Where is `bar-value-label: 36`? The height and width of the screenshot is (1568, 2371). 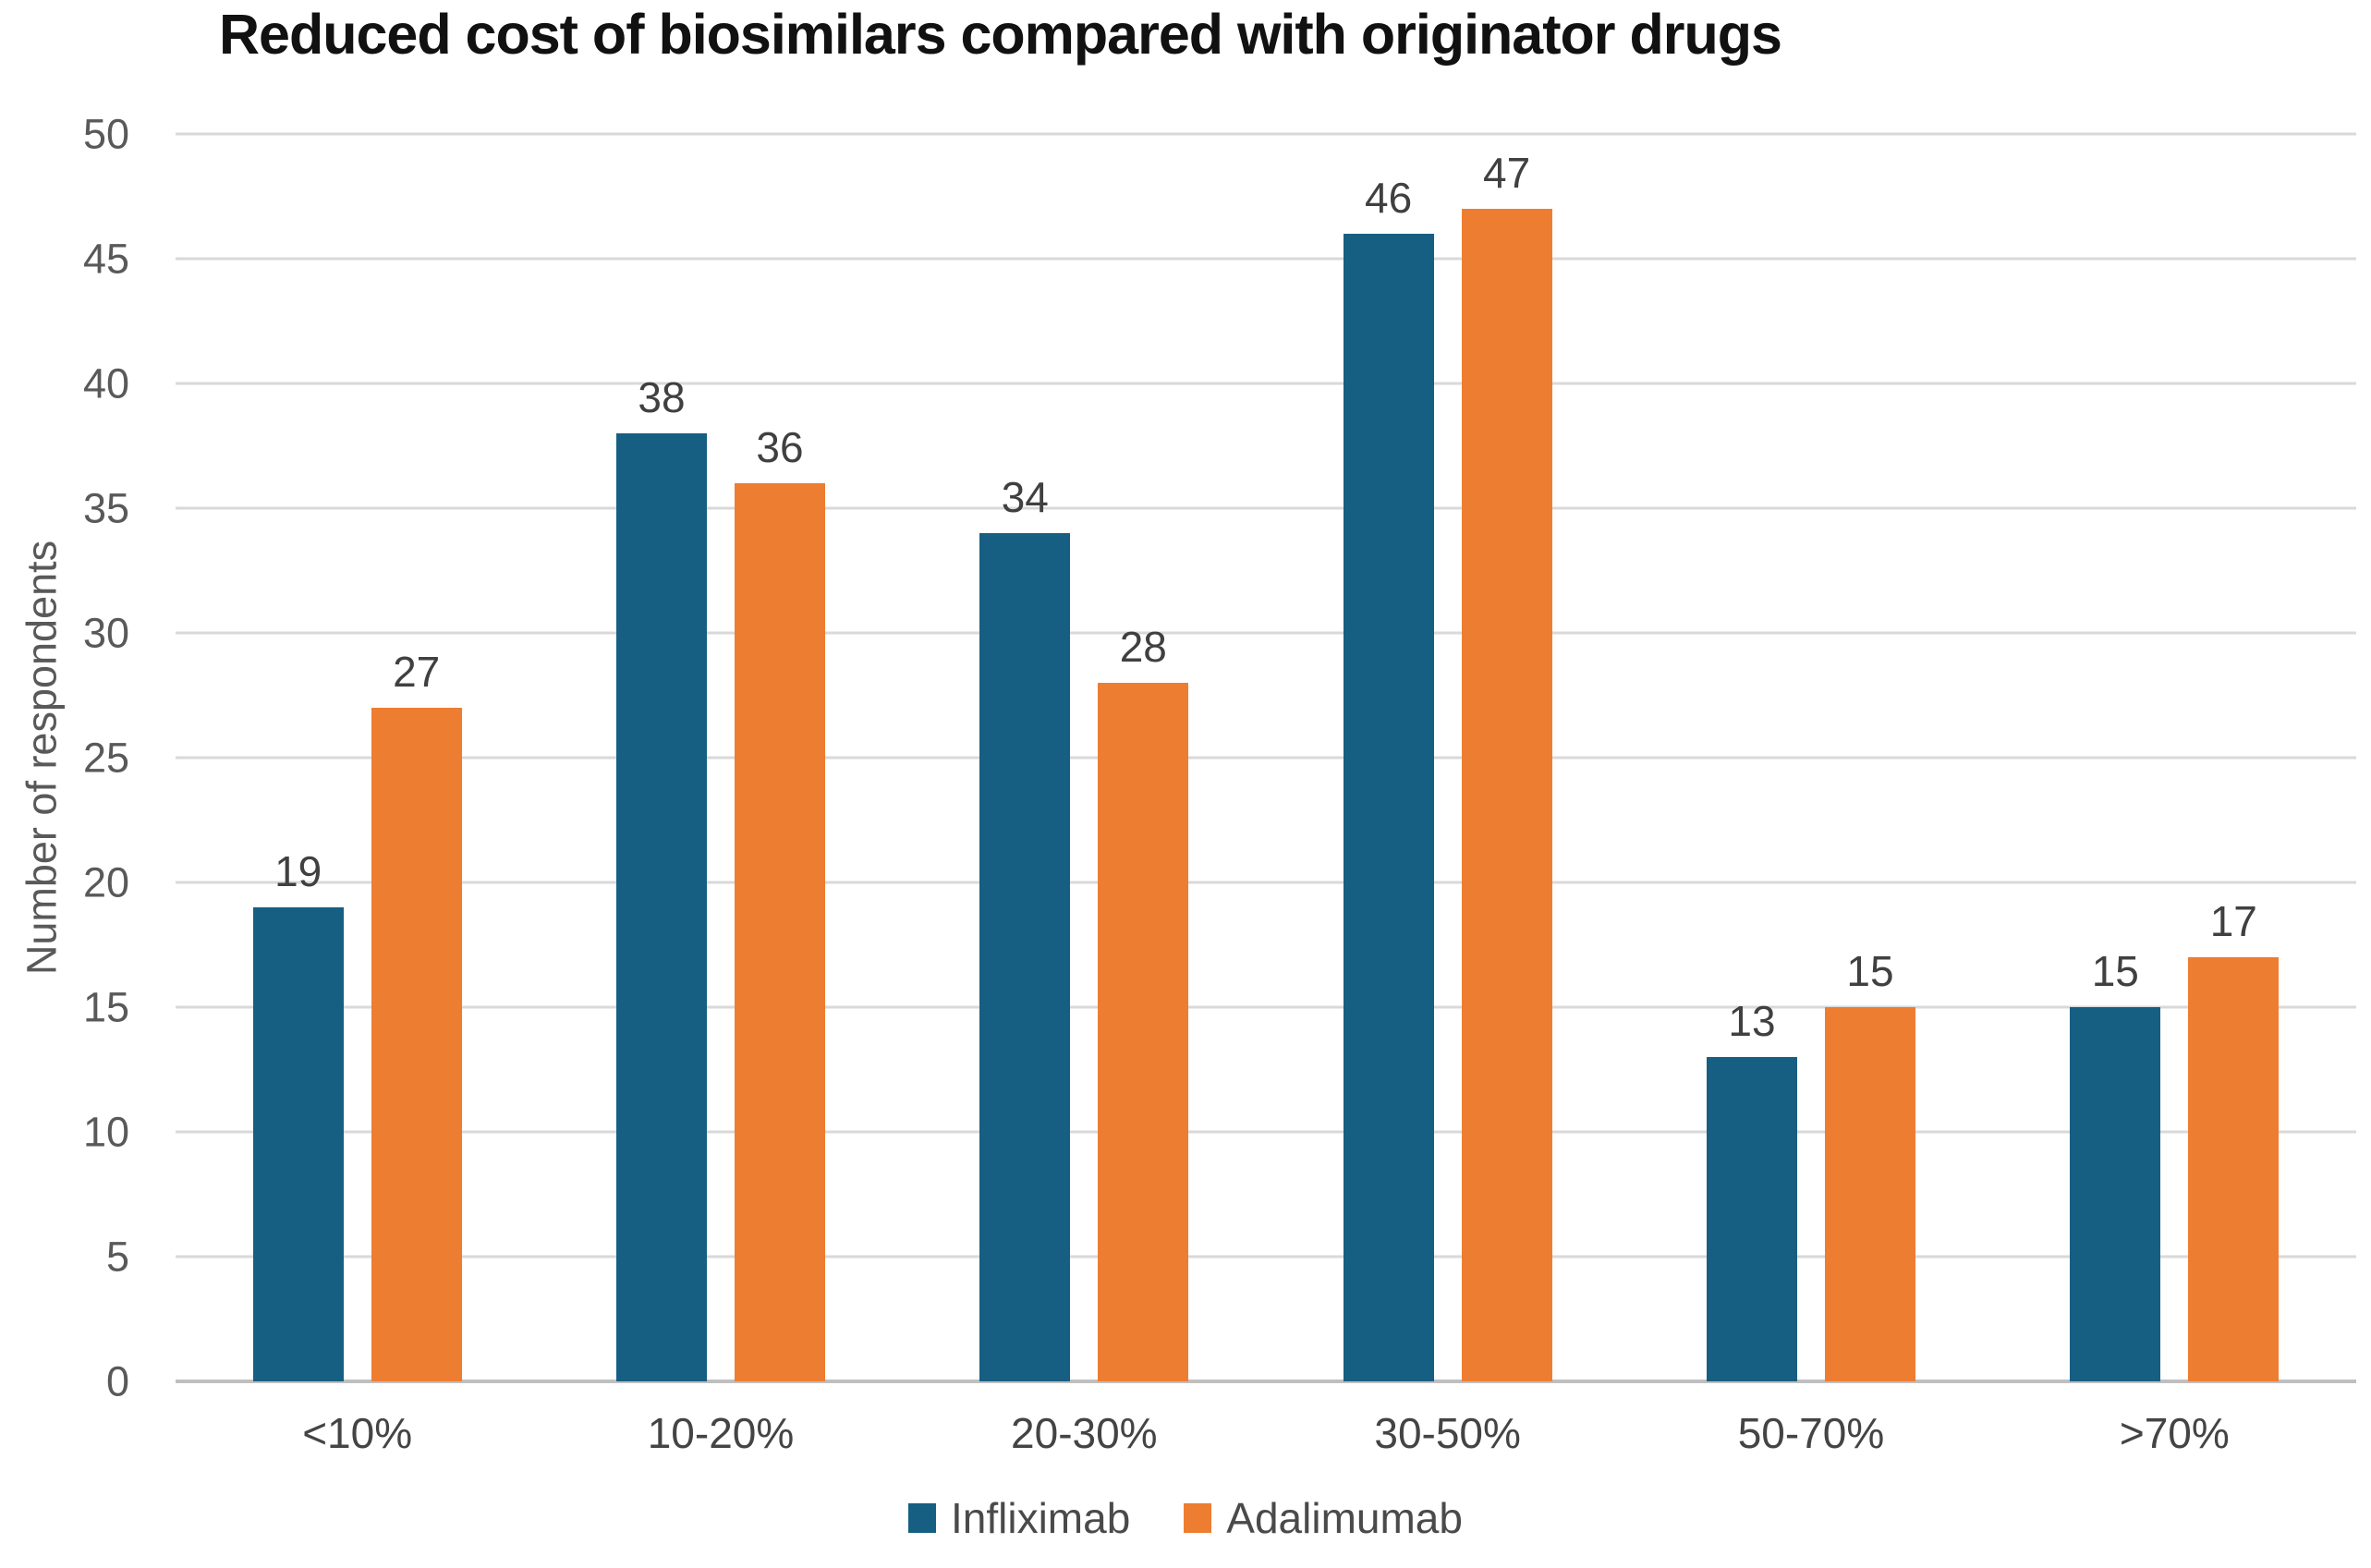
bar-value-label: 36 is located at coordinates (780, 447).